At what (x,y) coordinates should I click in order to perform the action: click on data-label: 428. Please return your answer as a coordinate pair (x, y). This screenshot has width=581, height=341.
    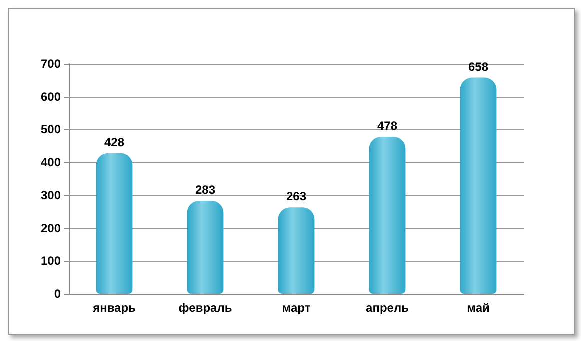
    Looking at the image, I should click on (114, 142).